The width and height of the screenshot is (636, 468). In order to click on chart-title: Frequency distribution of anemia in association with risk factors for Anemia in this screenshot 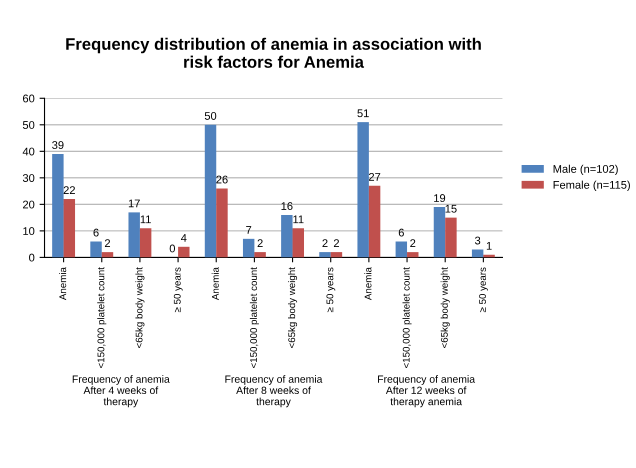, I will do `click(273, 53)`.